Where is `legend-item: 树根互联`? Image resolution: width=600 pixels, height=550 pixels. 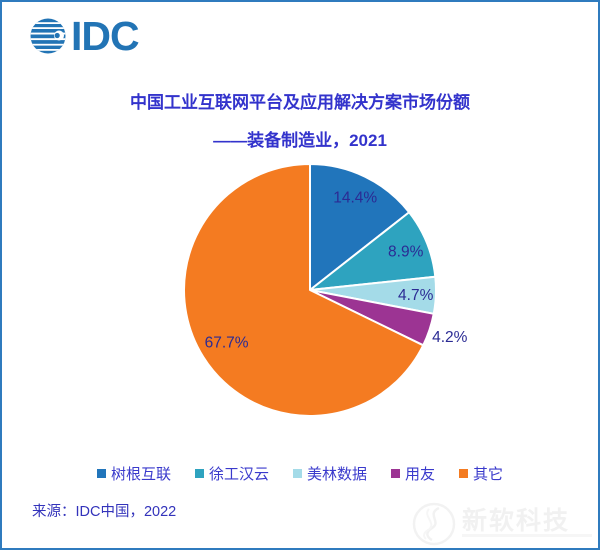 legend-item: 树根互联 is located at coordinates (133, 473).